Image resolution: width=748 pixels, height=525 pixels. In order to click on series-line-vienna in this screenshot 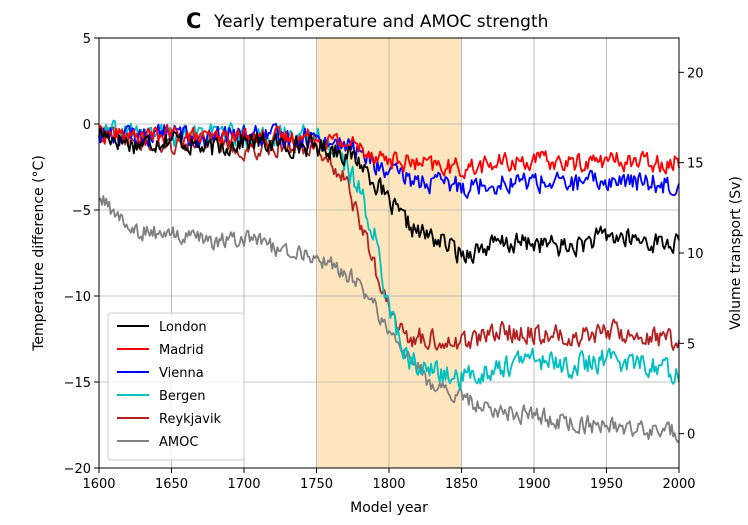, I will do `click(389, 160)`.